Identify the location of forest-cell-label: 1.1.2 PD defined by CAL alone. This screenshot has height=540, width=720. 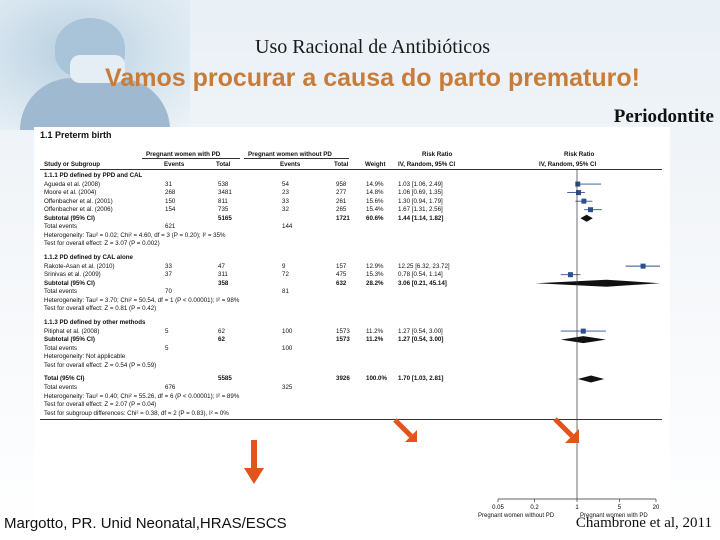
(88, 258).